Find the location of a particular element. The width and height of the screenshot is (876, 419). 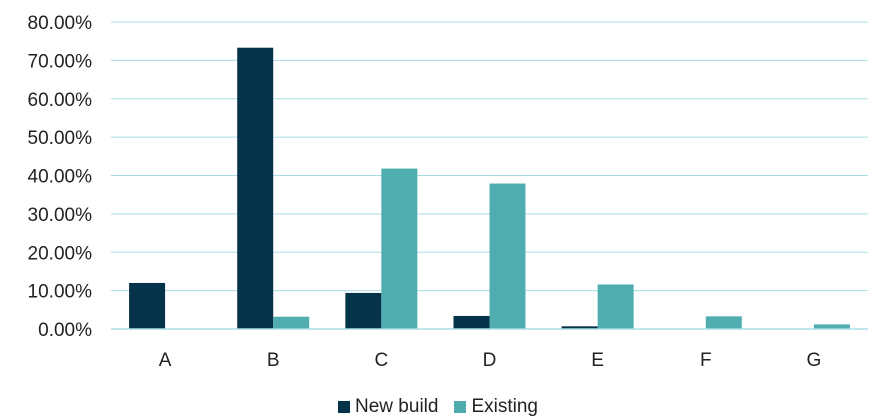

x-tick-label: F is located at coordinates (706, 360).